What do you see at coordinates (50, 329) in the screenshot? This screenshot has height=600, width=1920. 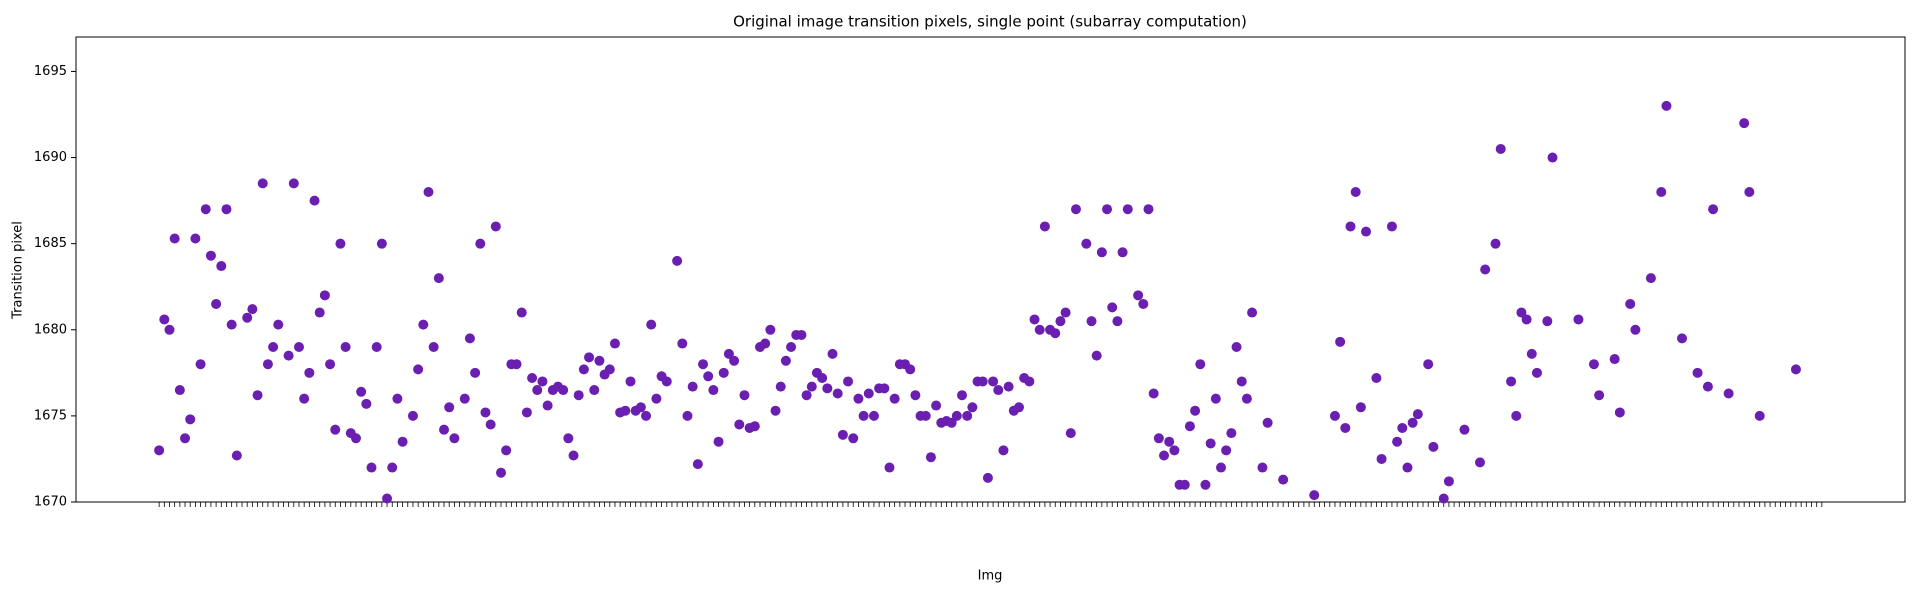 I see `y-tick-label: 1680` at bounding box center [50, 329].